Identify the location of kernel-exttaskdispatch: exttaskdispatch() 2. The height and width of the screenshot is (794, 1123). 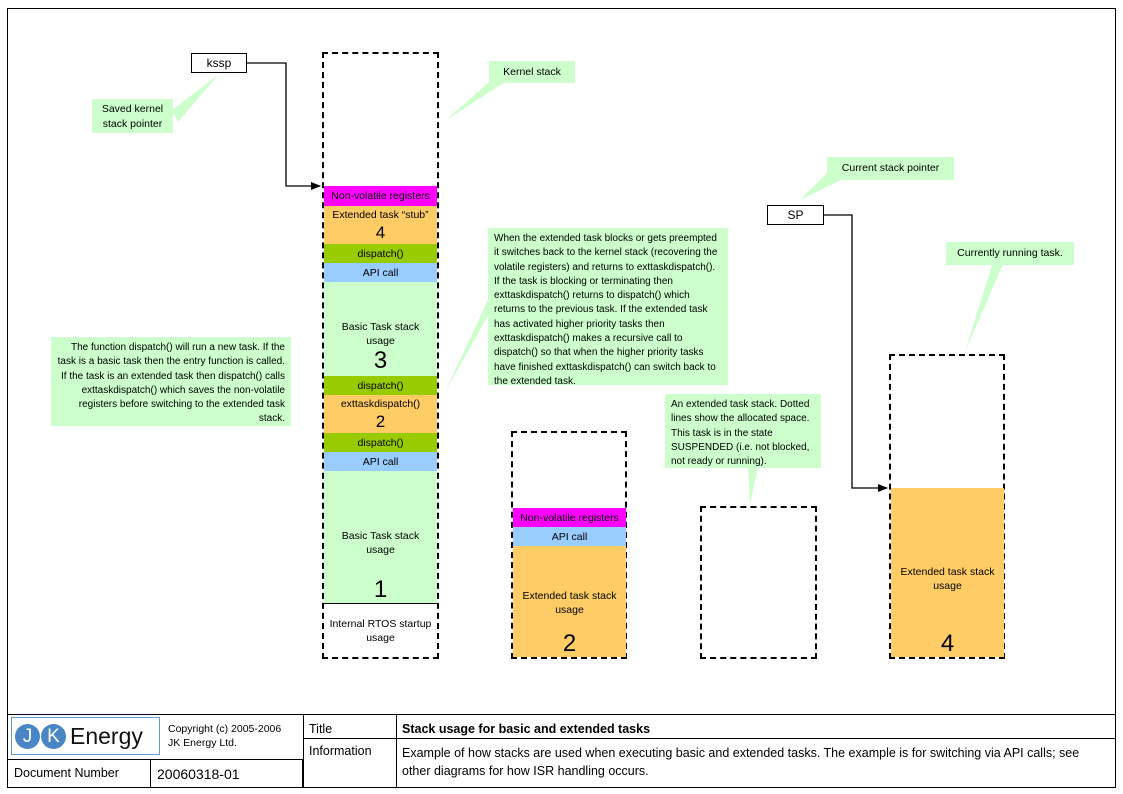
(380, 414).